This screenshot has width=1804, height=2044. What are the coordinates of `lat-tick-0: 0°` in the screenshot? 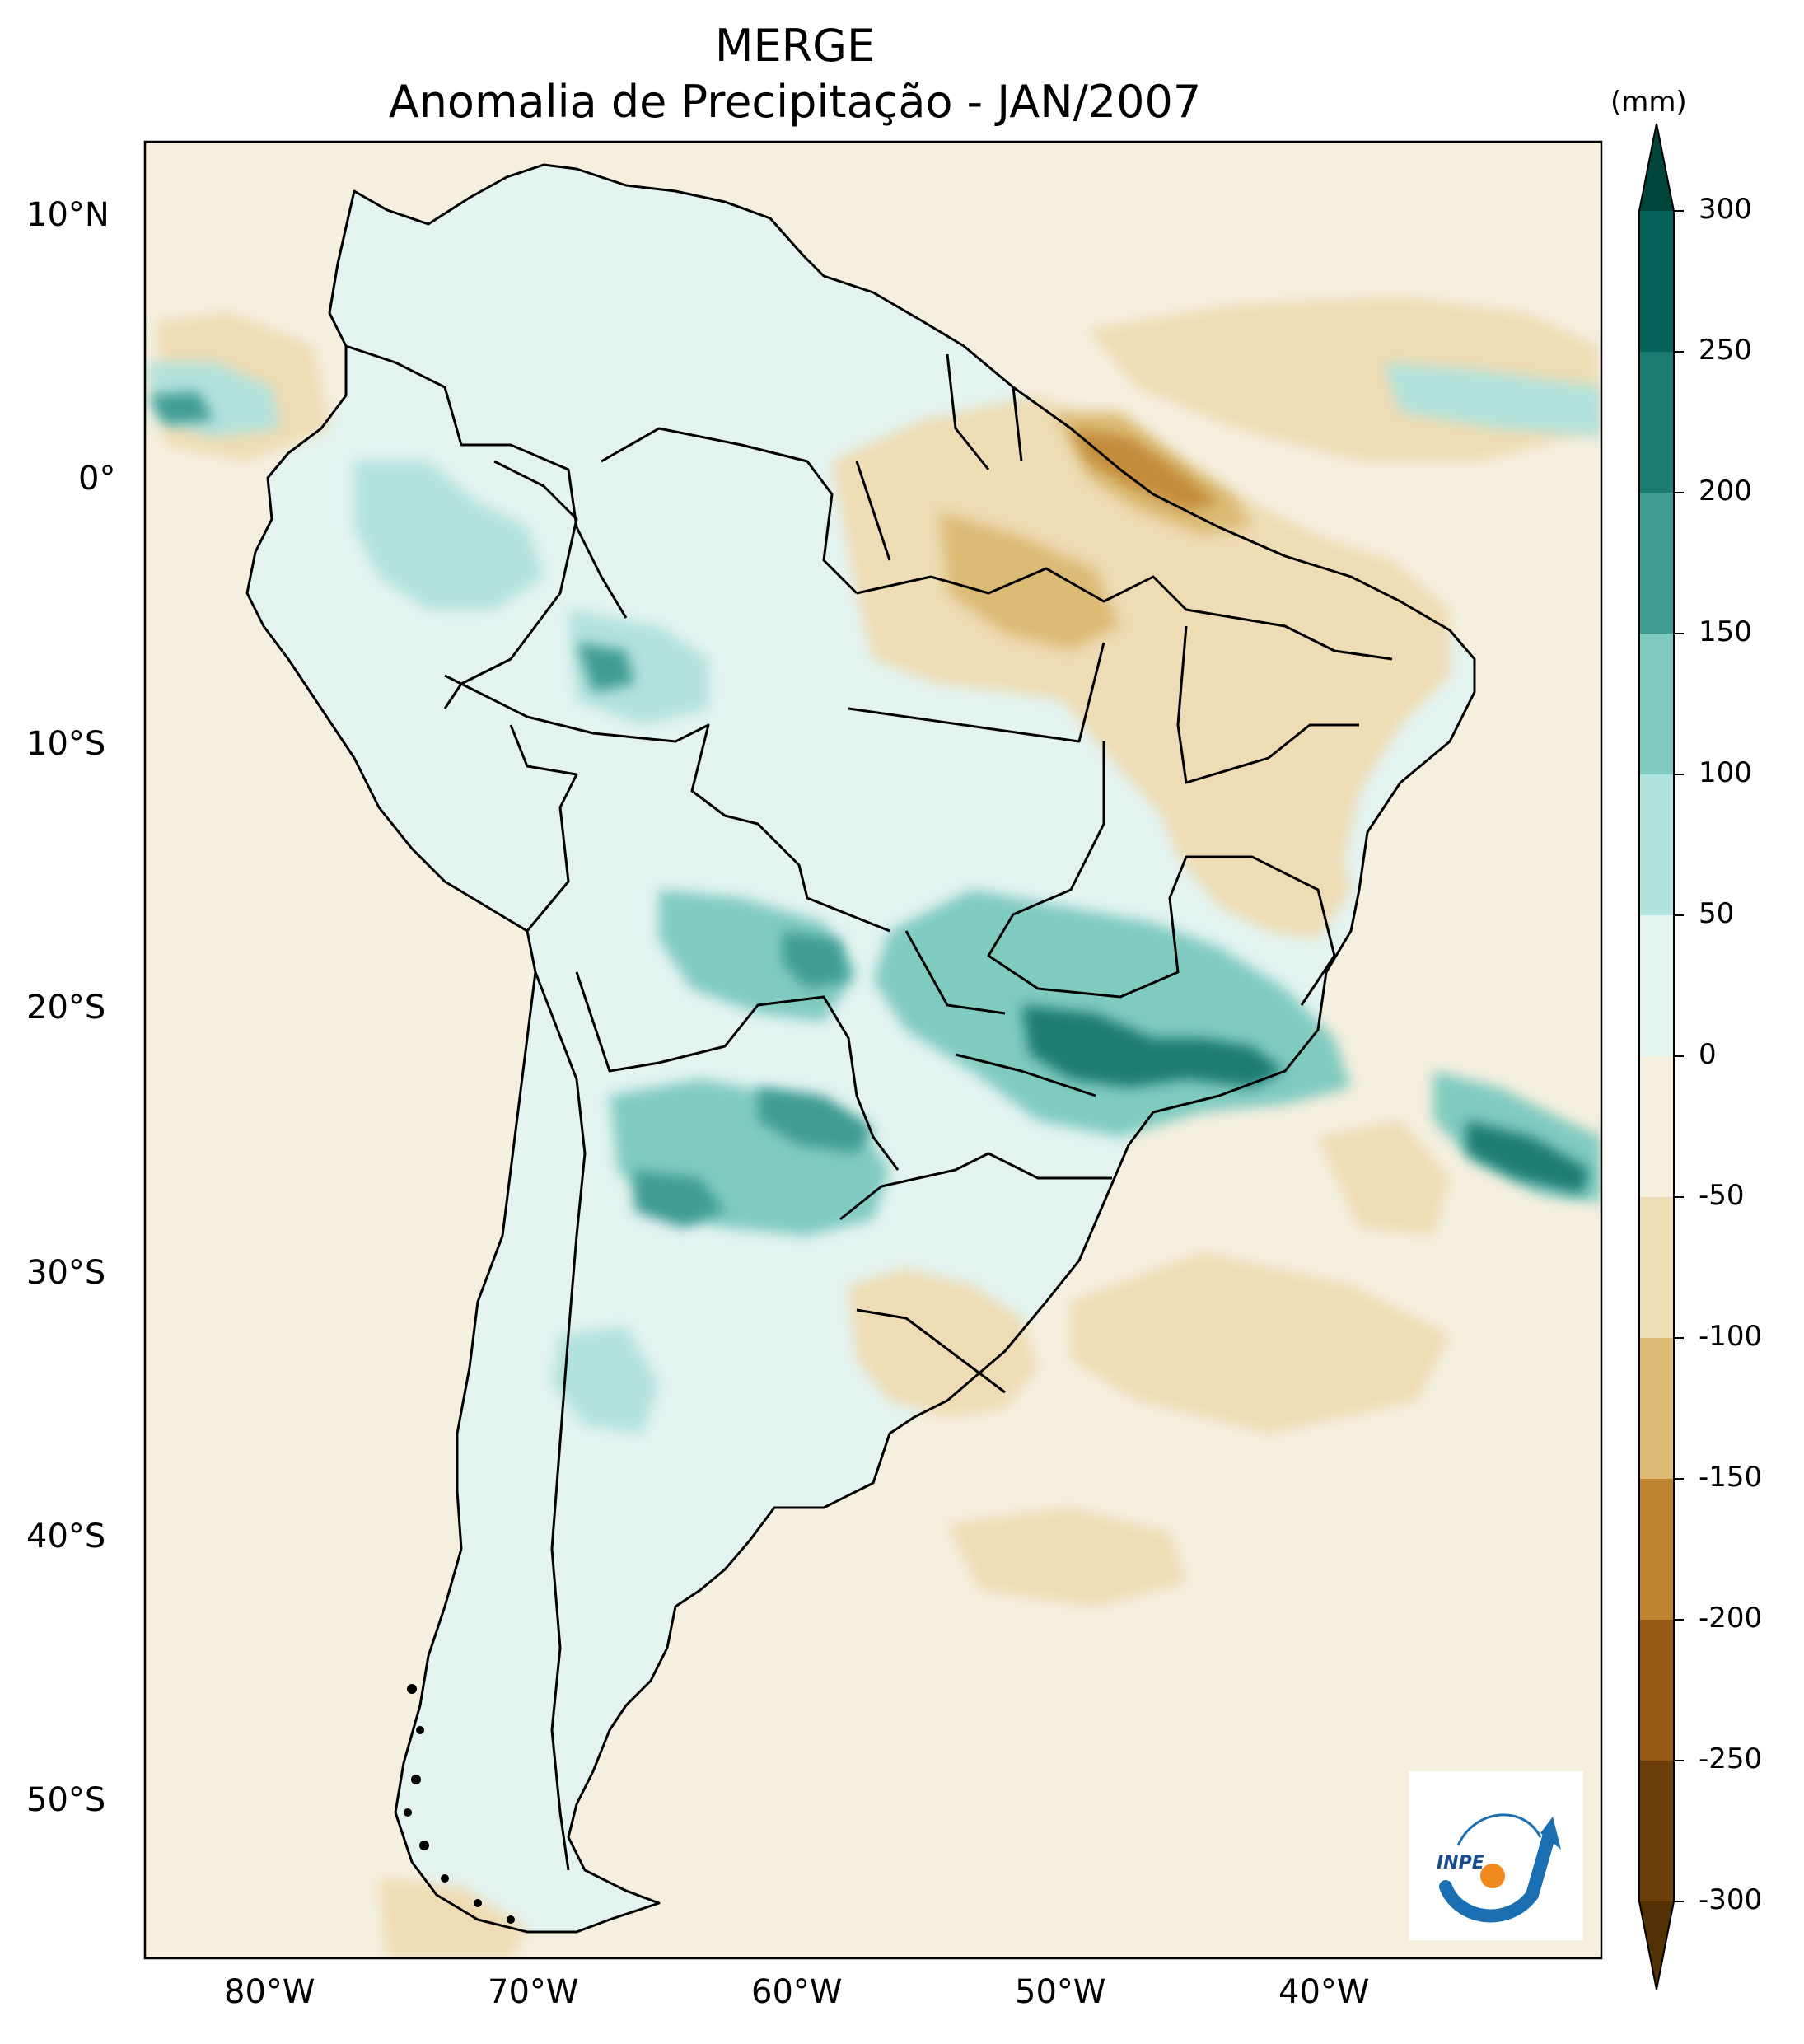 It's located at (97, 479).